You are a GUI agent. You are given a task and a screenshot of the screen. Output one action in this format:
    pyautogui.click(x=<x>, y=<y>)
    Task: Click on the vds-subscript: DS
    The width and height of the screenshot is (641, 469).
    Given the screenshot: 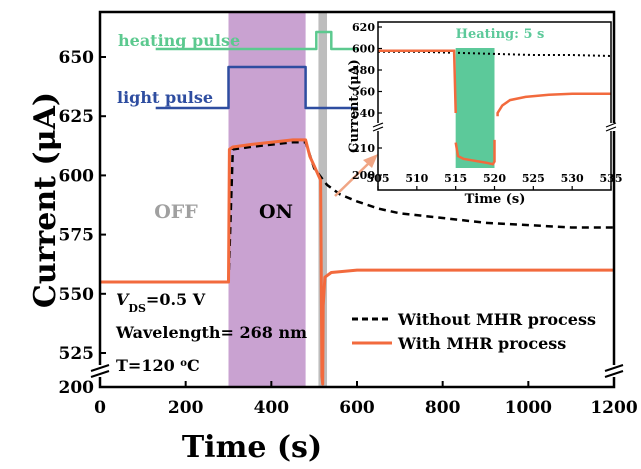 What is the action you would take?
    pyautogui.click(x=137, y=308)
    